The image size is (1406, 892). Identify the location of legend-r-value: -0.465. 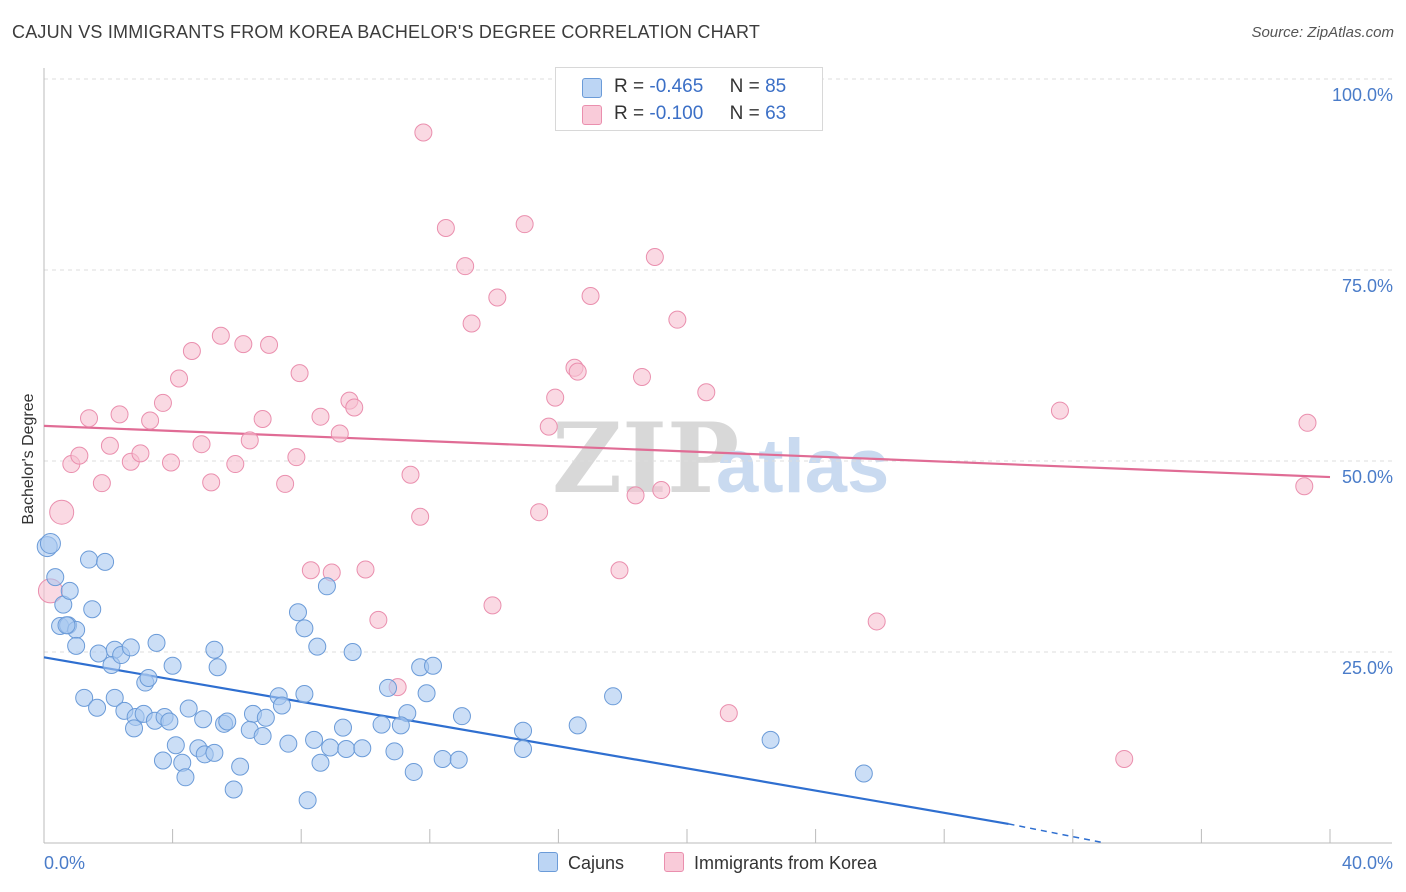
(676, 86).